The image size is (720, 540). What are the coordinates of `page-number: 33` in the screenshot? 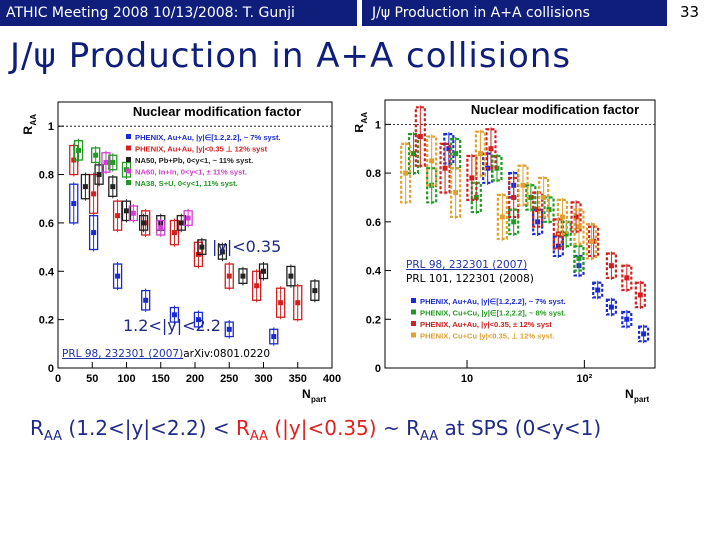 It's located at (690, 12).